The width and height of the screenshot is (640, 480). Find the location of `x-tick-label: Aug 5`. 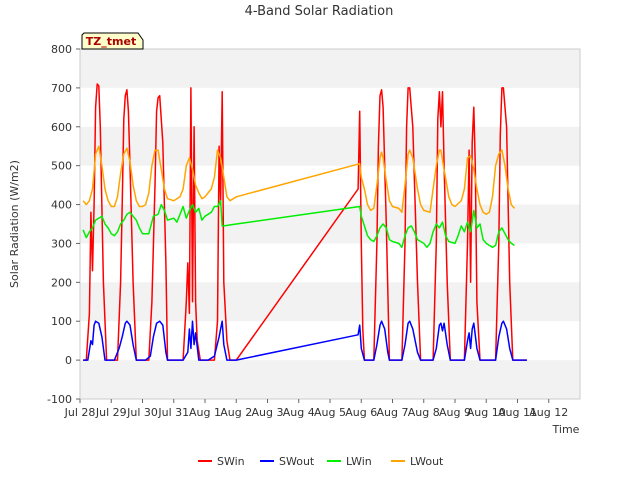

x-tick-label: Aug 5 is located at coordinates (330, 412).